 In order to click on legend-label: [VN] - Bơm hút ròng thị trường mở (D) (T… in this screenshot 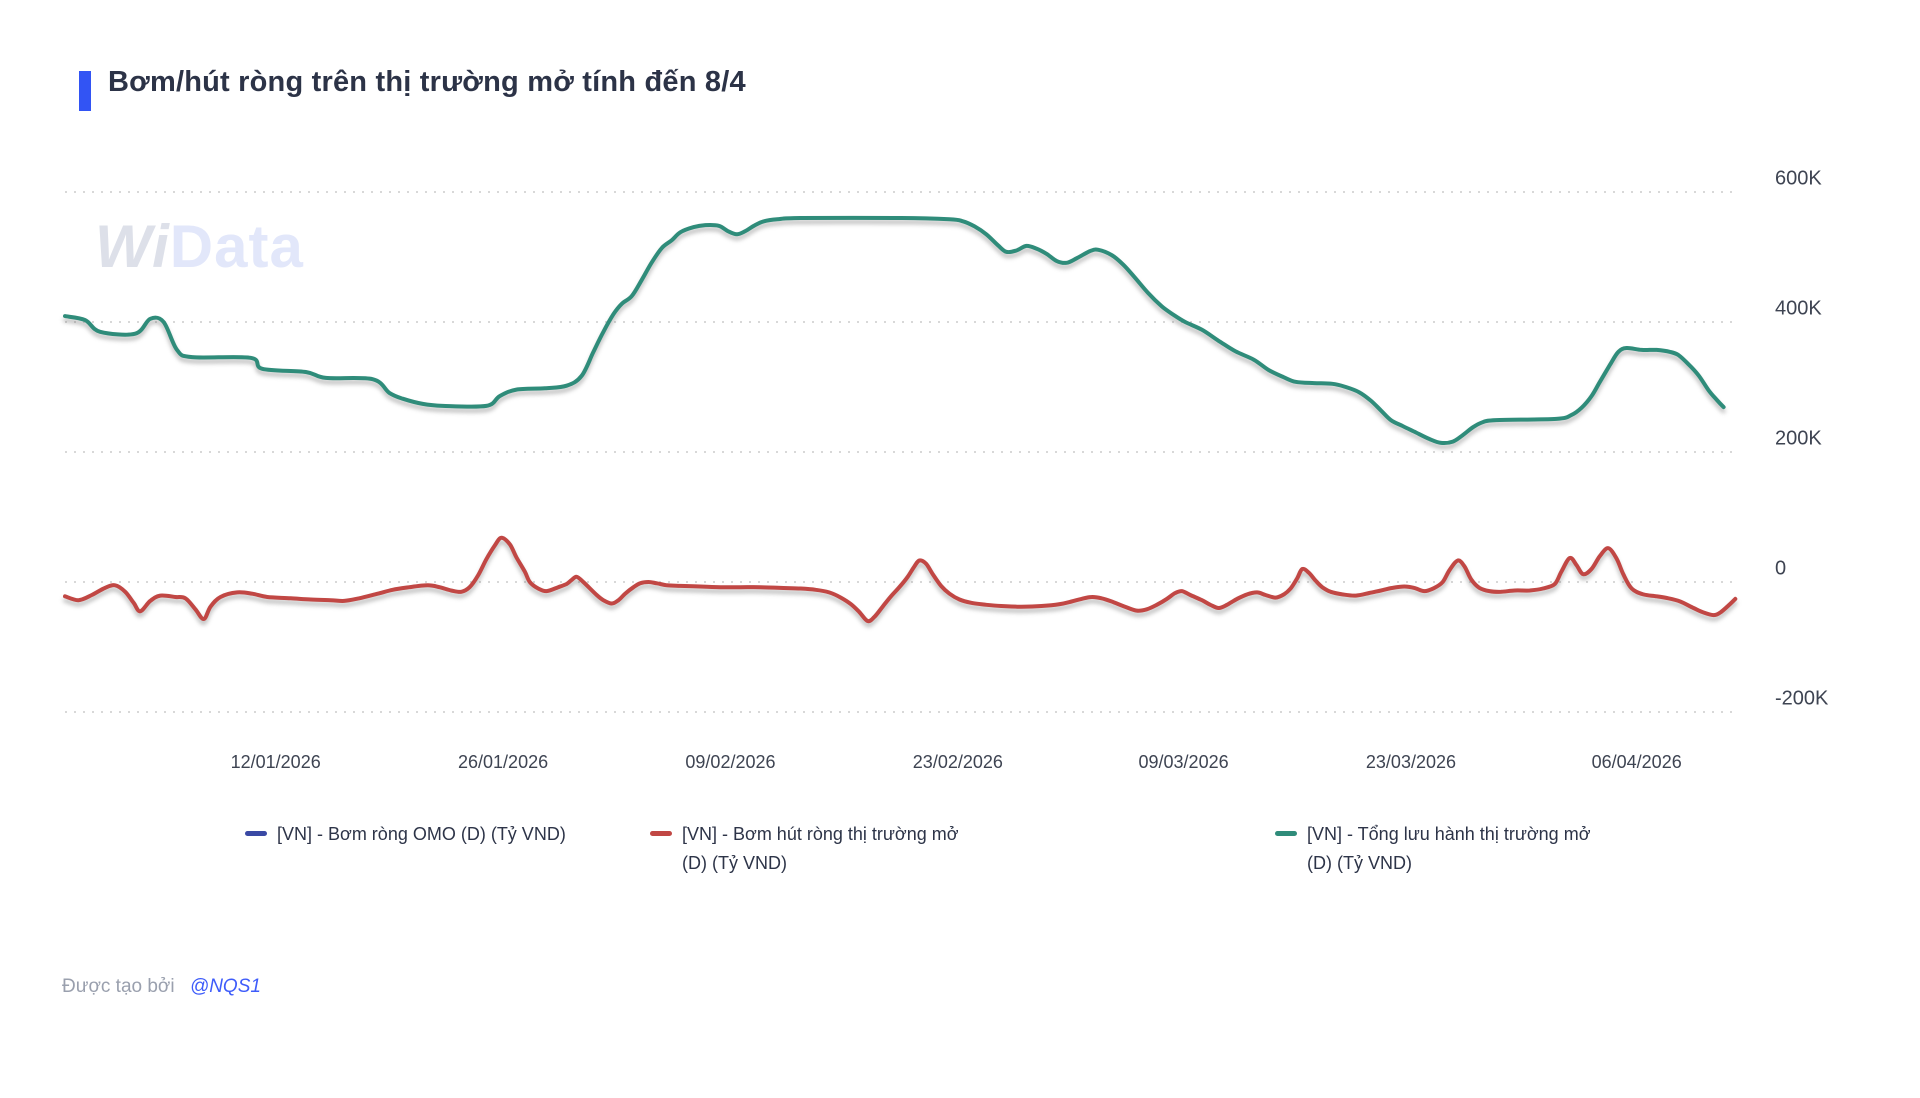, I will do `click(820, 848)`.